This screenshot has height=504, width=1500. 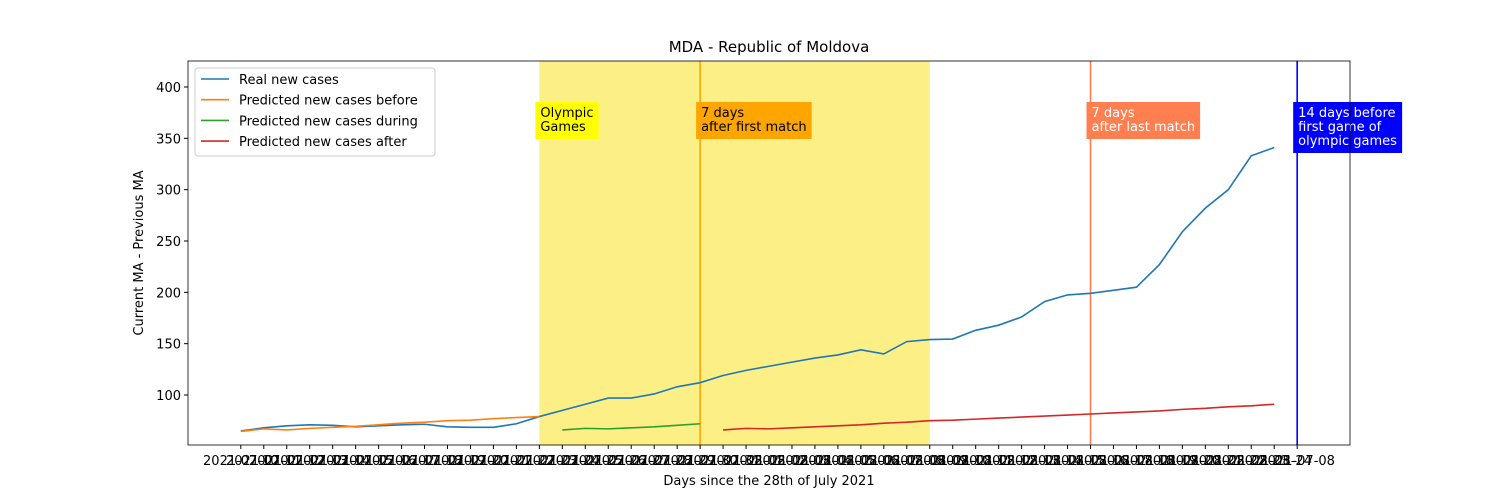 I want to click on annotation-line: after first match, so click(x=754, y=127).